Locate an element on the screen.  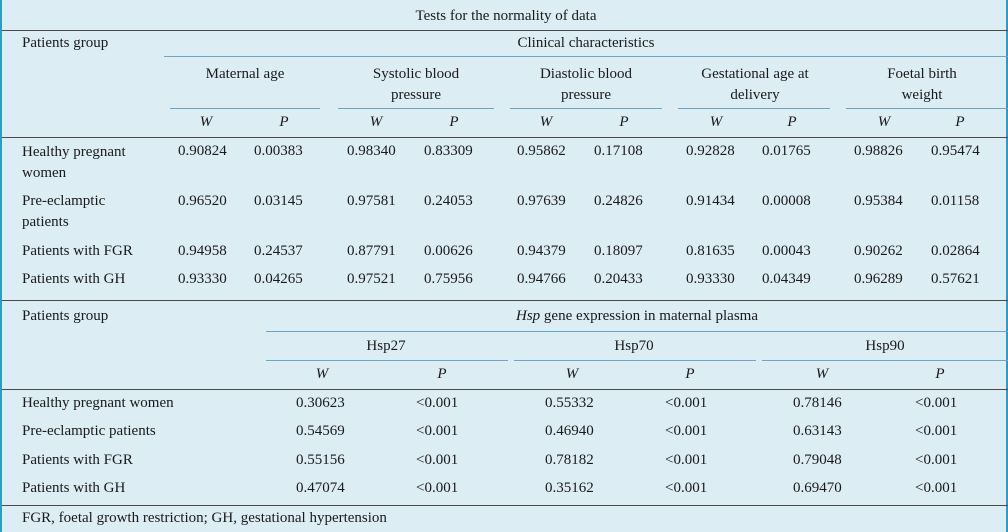
t2-row-group: Healthy pregnant women is located at coordinates (98, 403).